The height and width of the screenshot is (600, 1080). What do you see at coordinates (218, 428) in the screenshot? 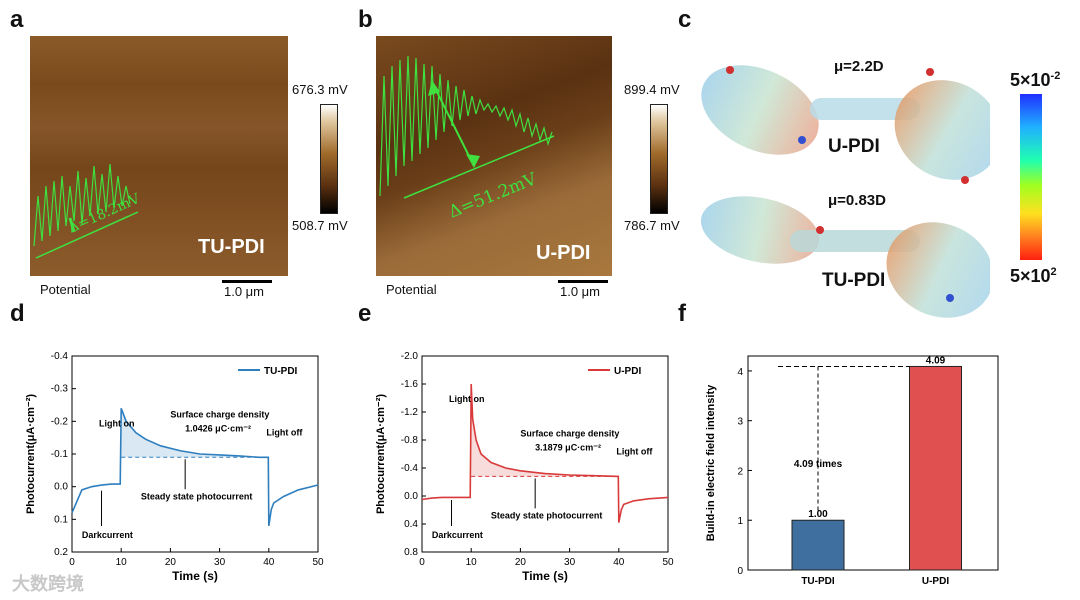
I see `annotation-surface-value: 1.0426 μC·cm⁻²` at bounding box center [218, 428].